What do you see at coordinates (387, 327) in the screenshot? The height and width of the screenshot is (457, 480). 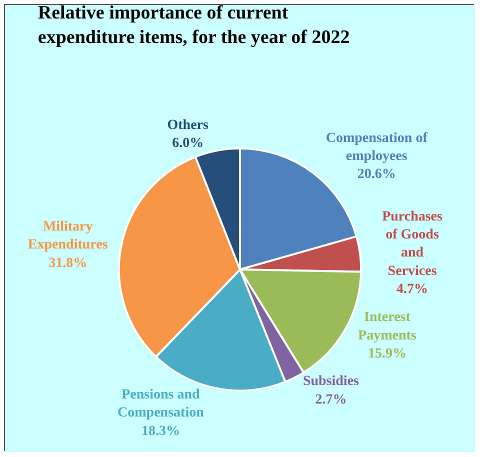 I see `slice-label: Interest Payments` at bounding box center [387, 327].